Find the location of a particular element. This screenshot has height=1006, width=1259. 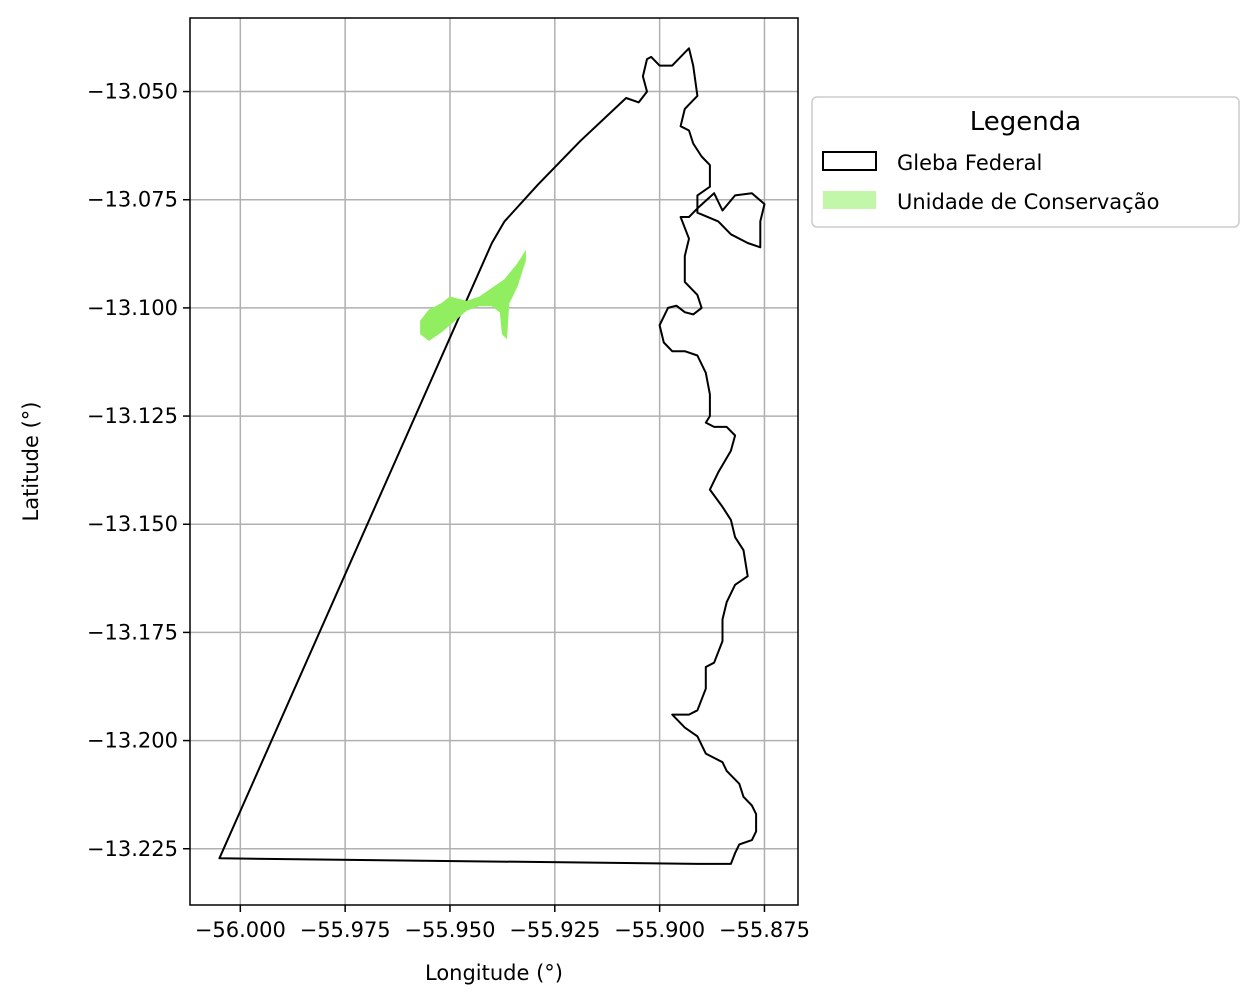

legend-entries: Gleba Federal Unidade de Conservação is located at coordinates (990, 182).